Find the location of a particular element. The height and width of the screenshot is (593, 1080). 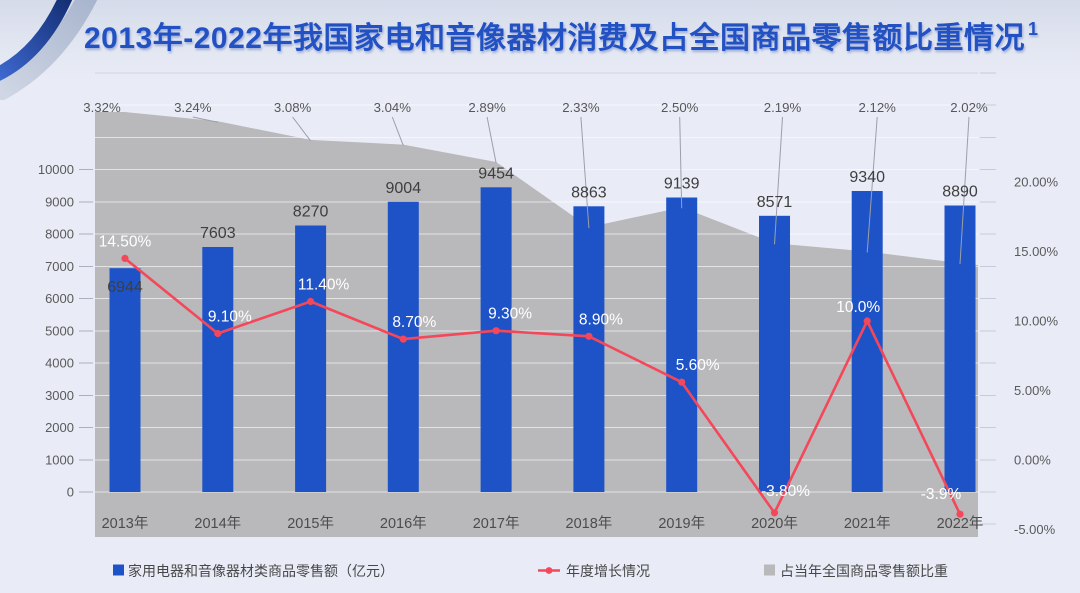

bar-label-2021年: 9340 is located at coordinates (867, 177).